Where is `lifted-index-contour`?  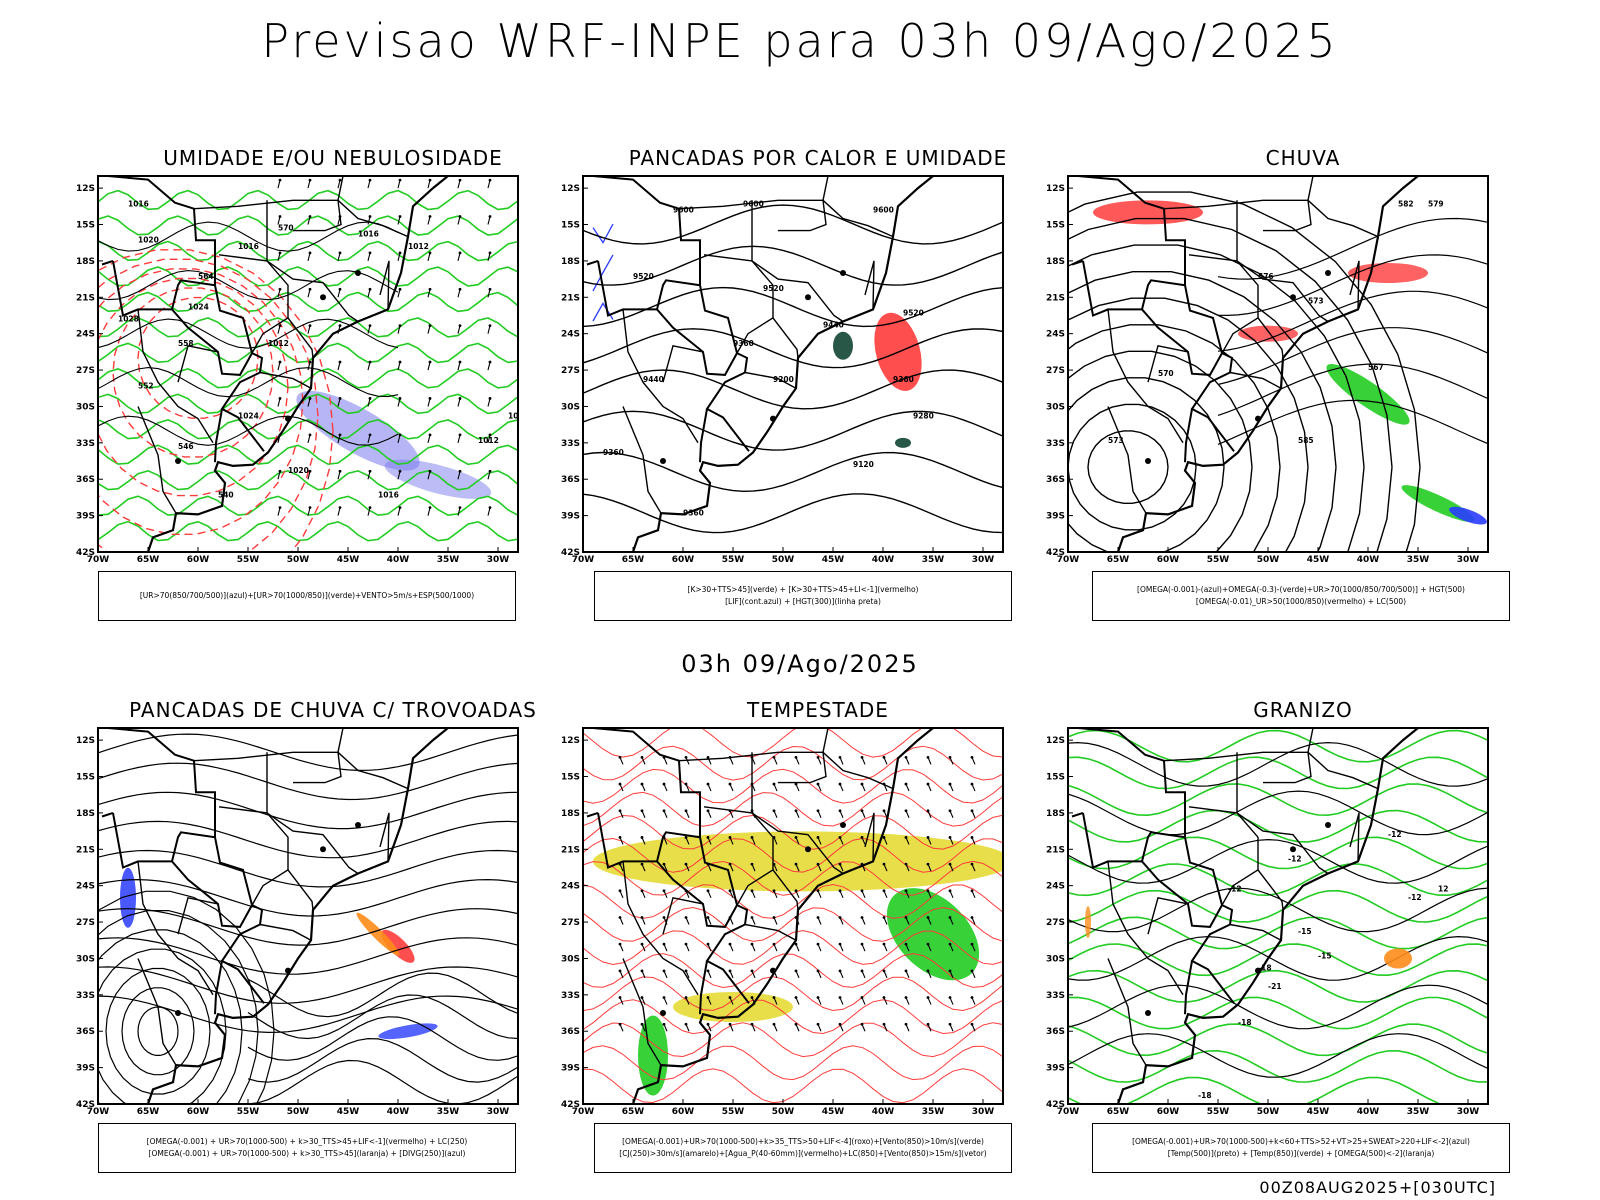
lifted-index-contour is located at coordinates (603, 312).